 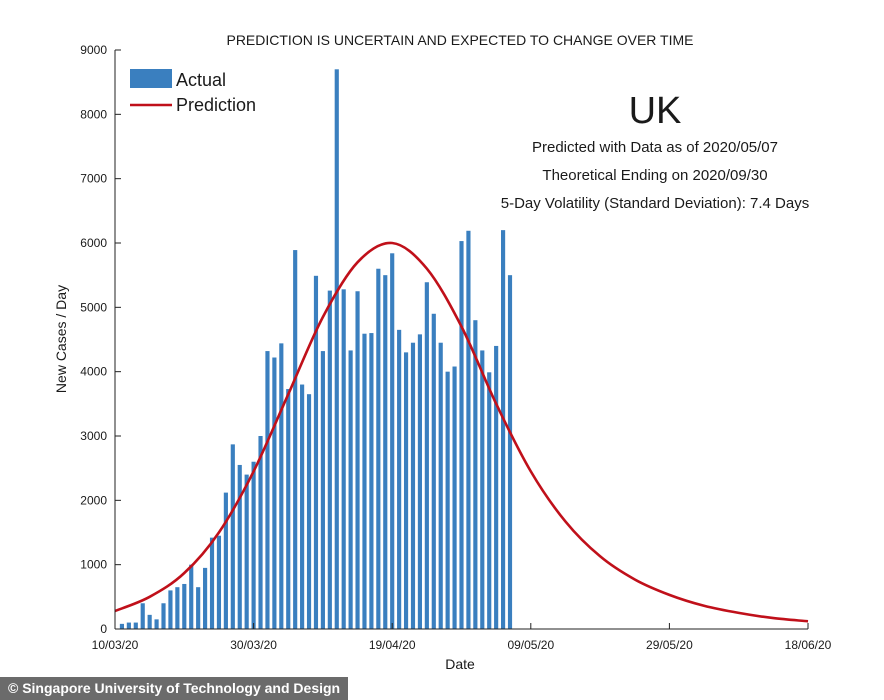 What do you see at coordinates (669, 645) in the screenshot?
I see `x-tick-label: 29/05/20` at bounding box center [669, 645].